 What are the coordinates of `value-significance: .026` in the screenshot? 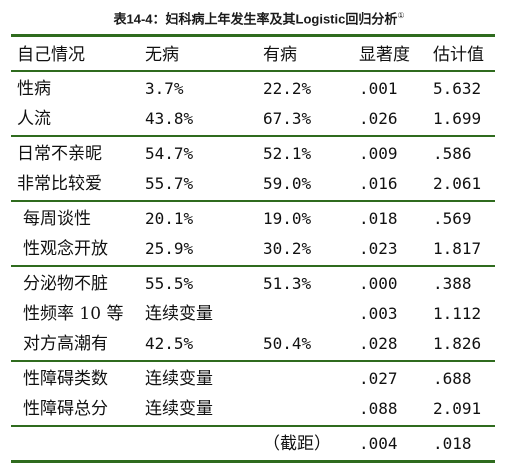 It's located at (378, 118).